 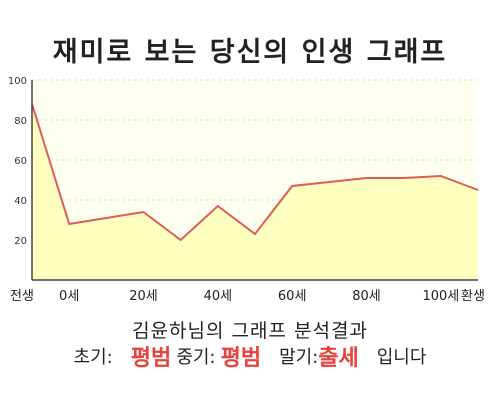 I want to click on x-tick-label: 40세, so click(x=218, y=296).